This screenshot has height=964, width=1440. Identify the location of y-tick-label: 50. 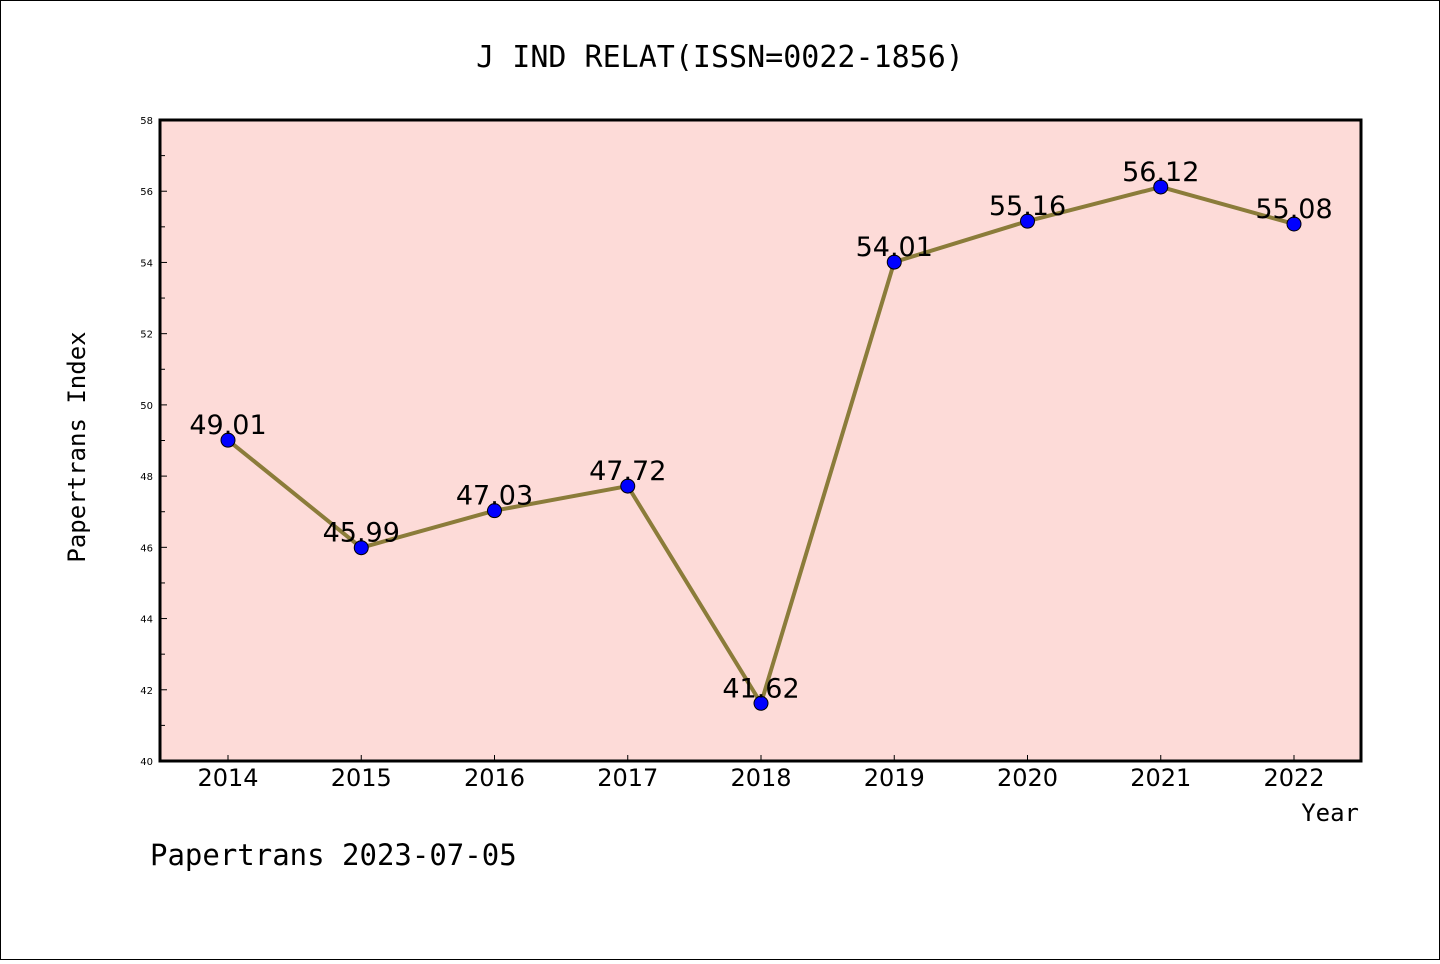
(146, 406).